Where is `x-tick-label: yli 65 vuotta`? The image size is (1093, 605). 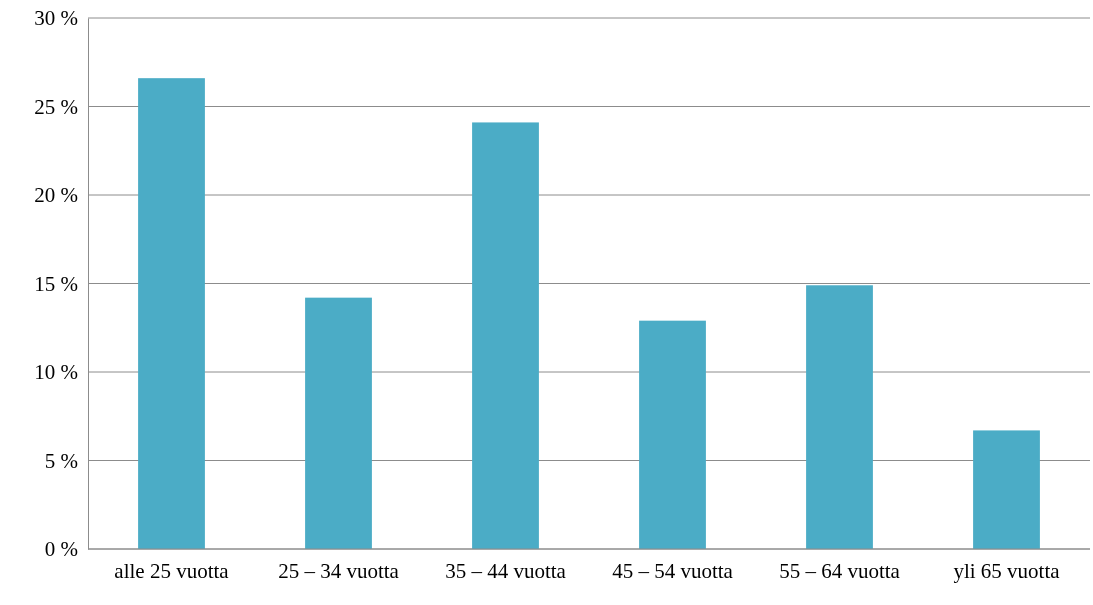 x-tick-label: yli 65 vuotta is located at coordinates (1007, 570).